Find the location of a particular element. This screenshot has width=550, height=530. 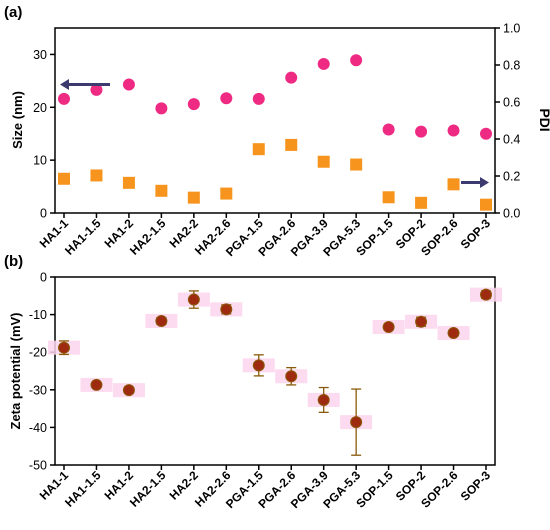

arrow-to-pdi-axis-head is located at coordinates (484, 182).